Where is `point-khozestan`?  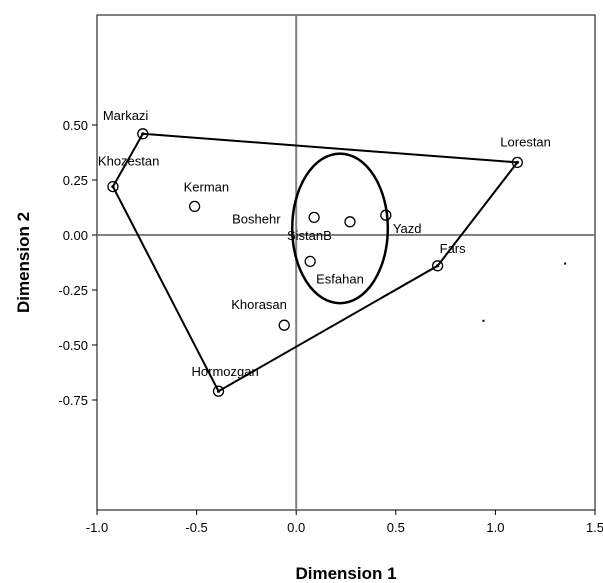
point-khozestan is located at coordinates (113, 186).